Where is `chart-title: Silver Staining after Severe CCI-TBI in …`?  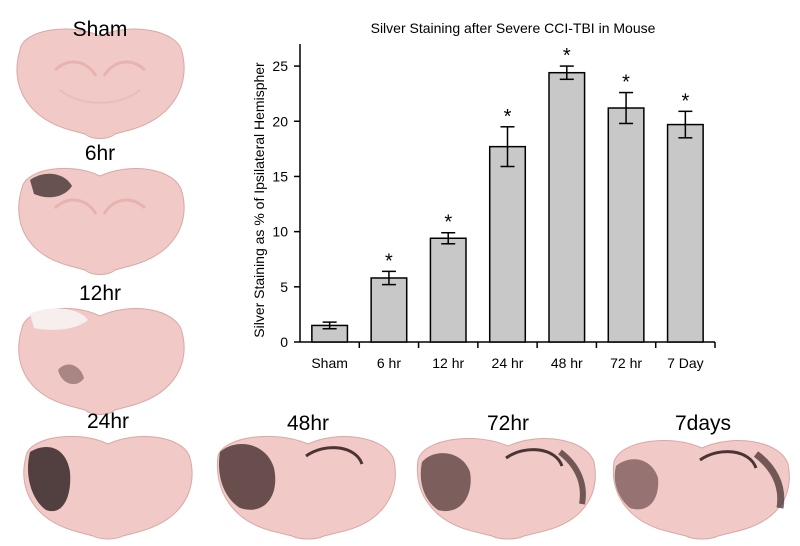 chart-title: Silver Staining after Severe CCI-TBI in … is located at coordinates (513, 28).